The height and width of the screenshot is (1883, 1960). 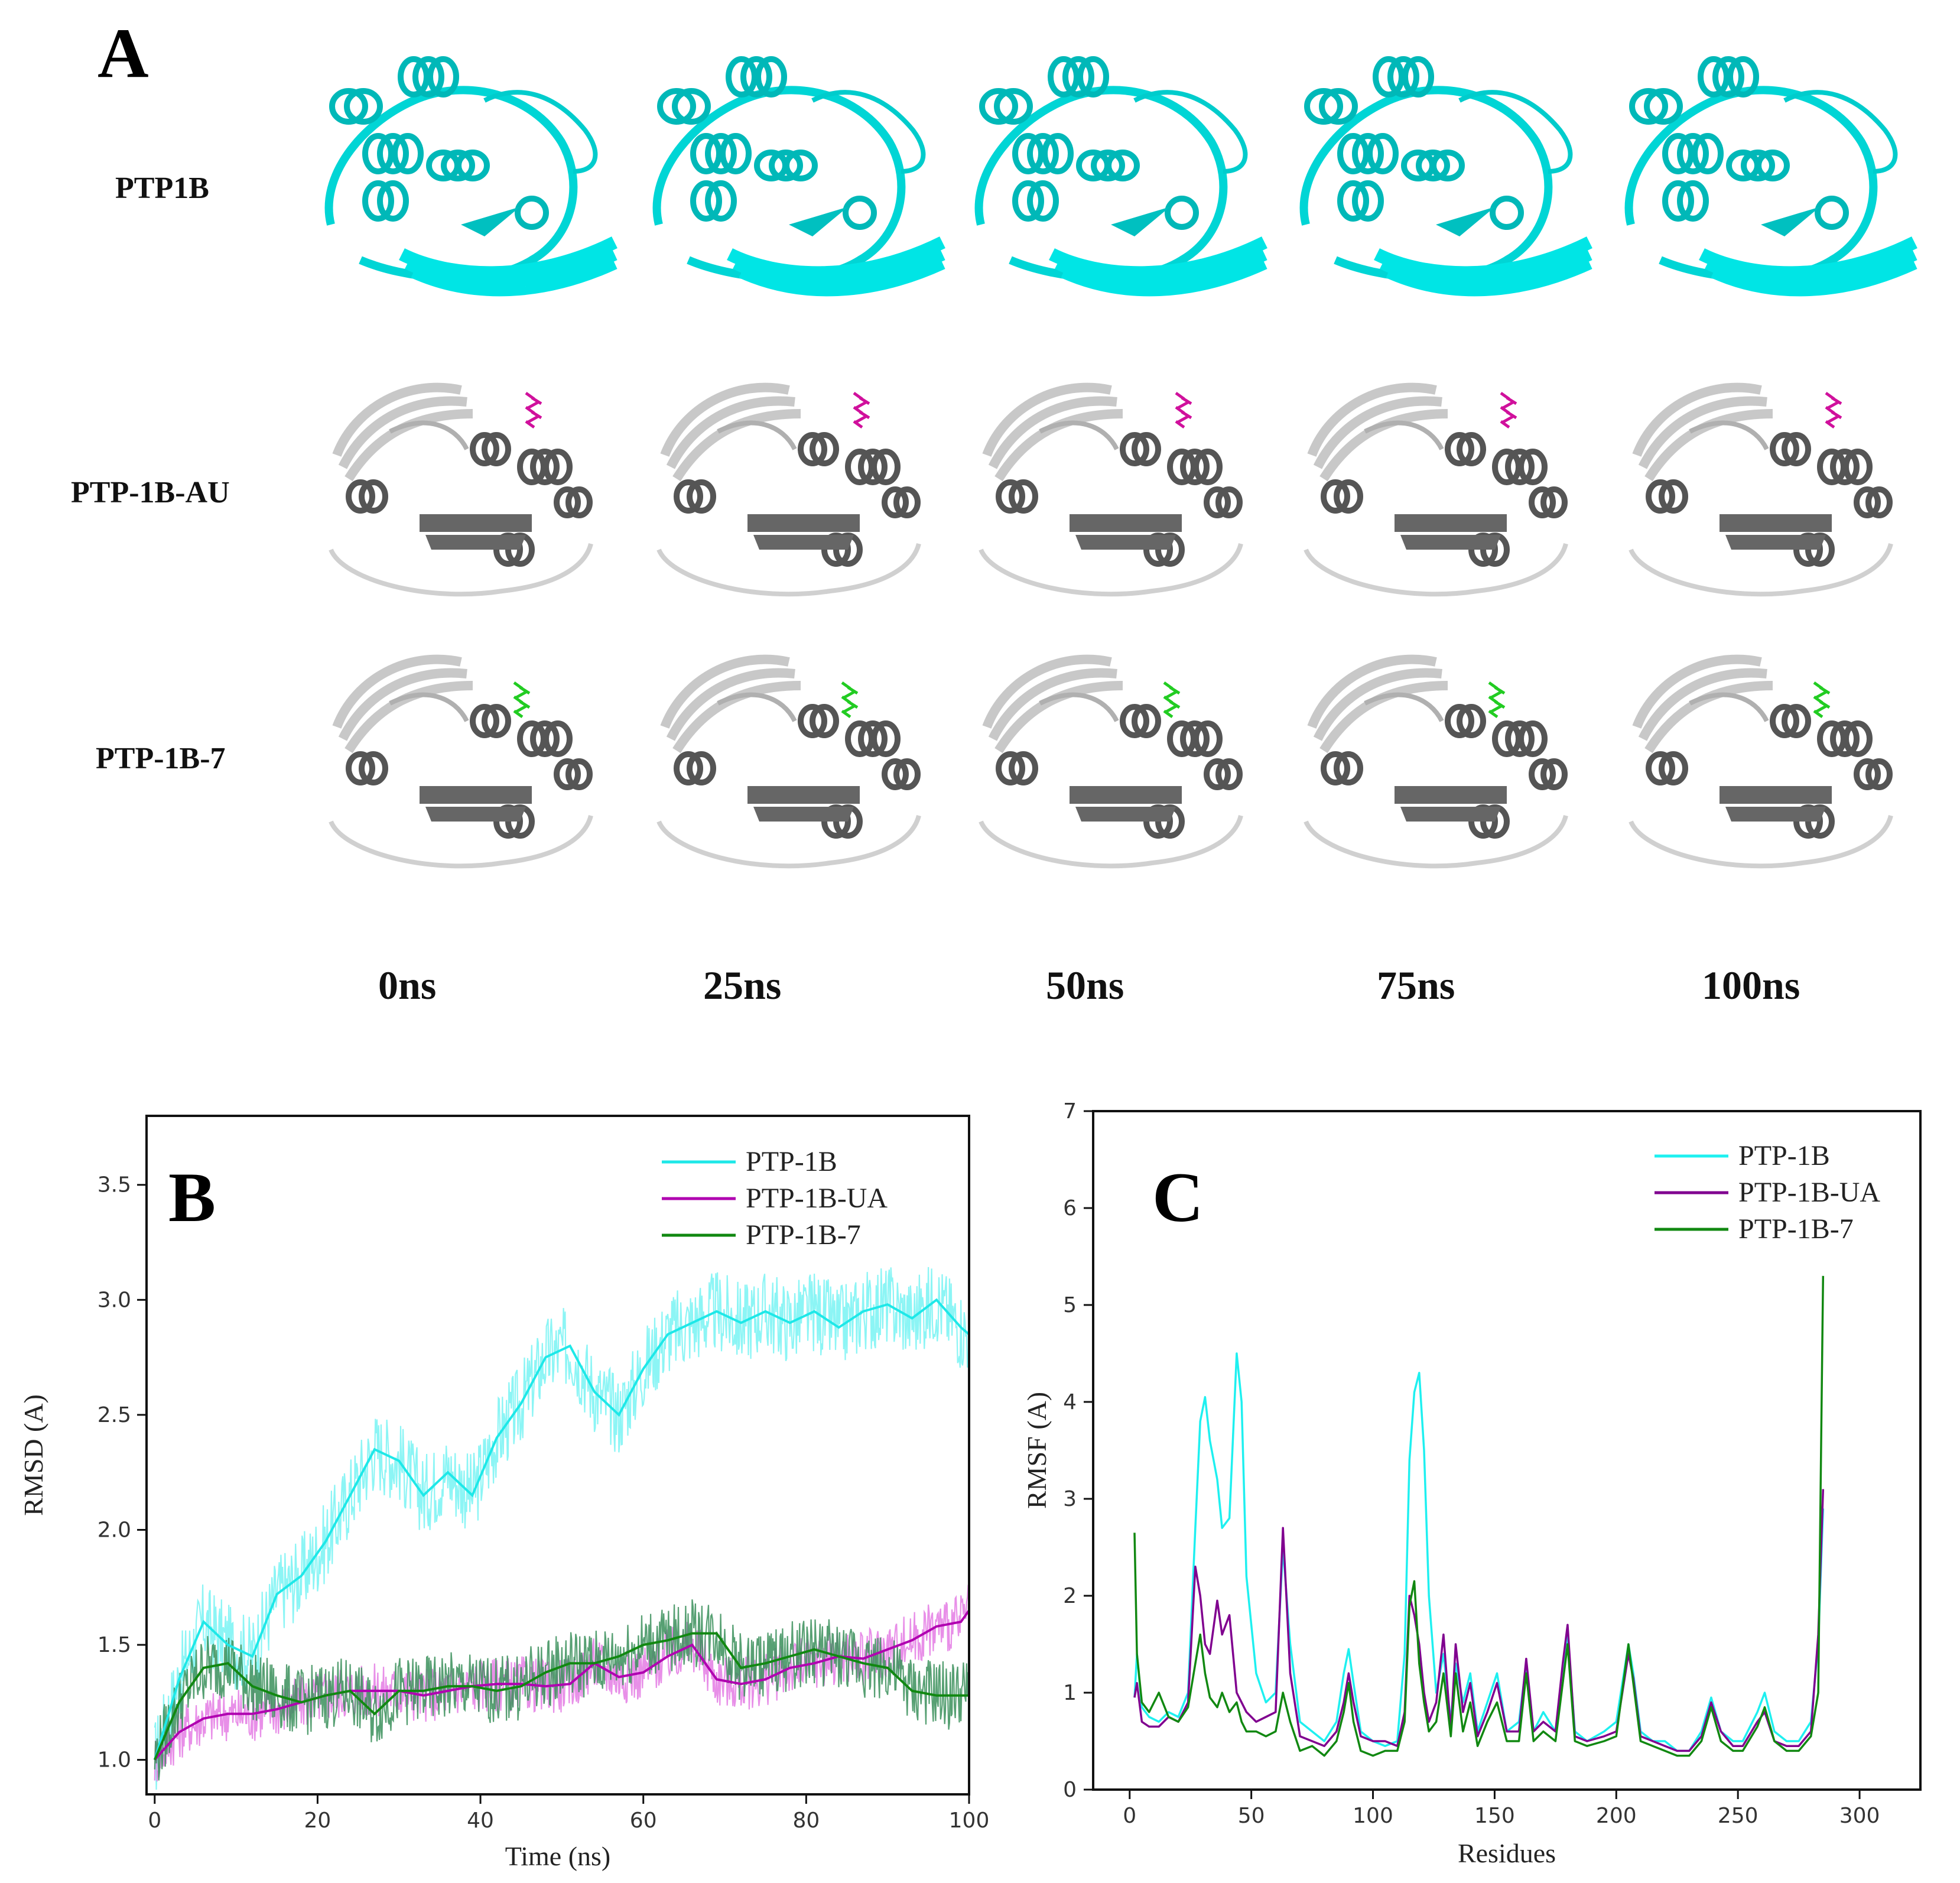 What do you see at coordinates (114, 1300) in the screenshot?
I see `y-tick-label: 3.0` at bounding box center [114, 1300].